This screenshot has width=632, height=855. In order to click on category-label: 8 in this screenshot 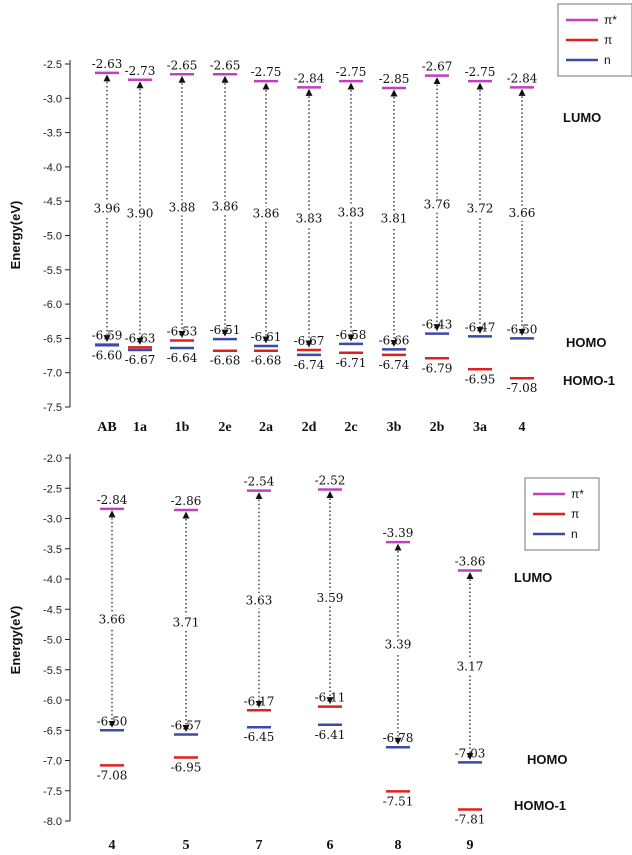, I will do `click(398, 845)`.